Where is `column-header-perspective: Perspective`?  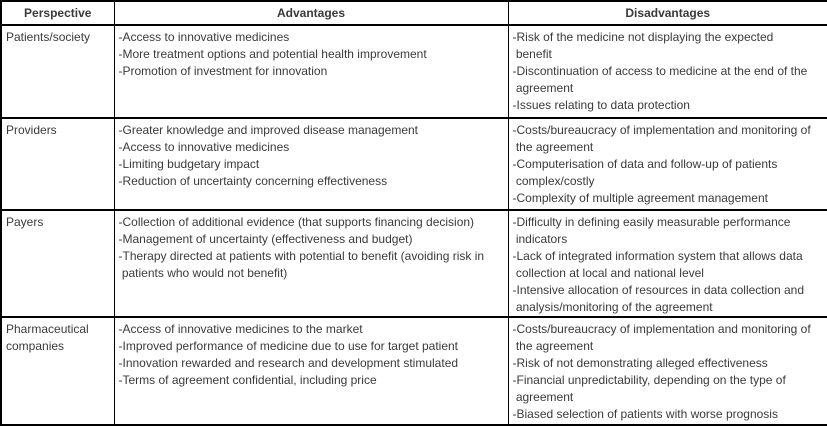 column-header-perspective: Perspective is located at coordinates (57, 13).